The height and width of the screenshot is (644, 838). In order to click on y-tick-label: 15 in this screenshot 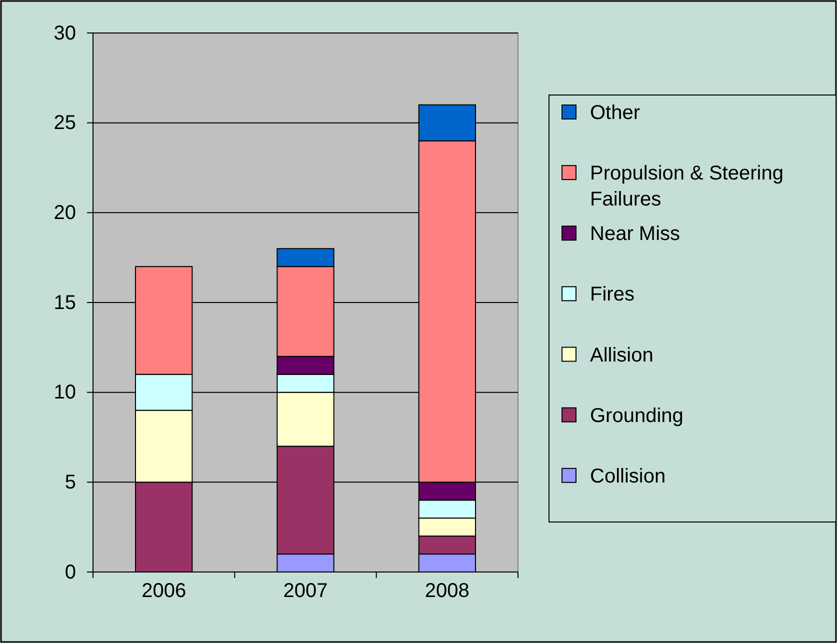, I will do `click(65, 303)`.